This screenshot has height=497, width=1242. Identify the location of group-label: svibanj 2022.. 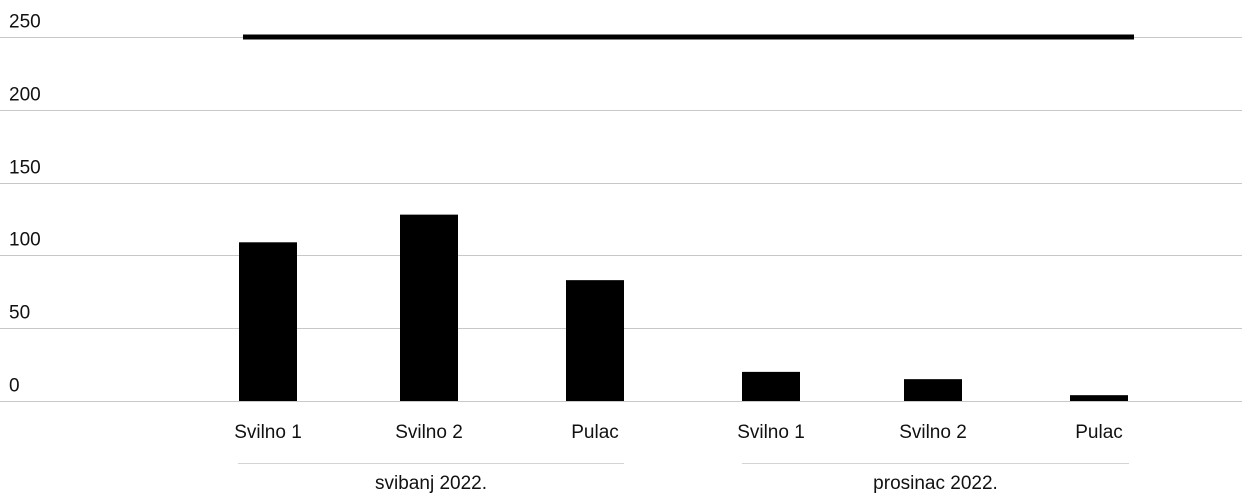
(431, 483).